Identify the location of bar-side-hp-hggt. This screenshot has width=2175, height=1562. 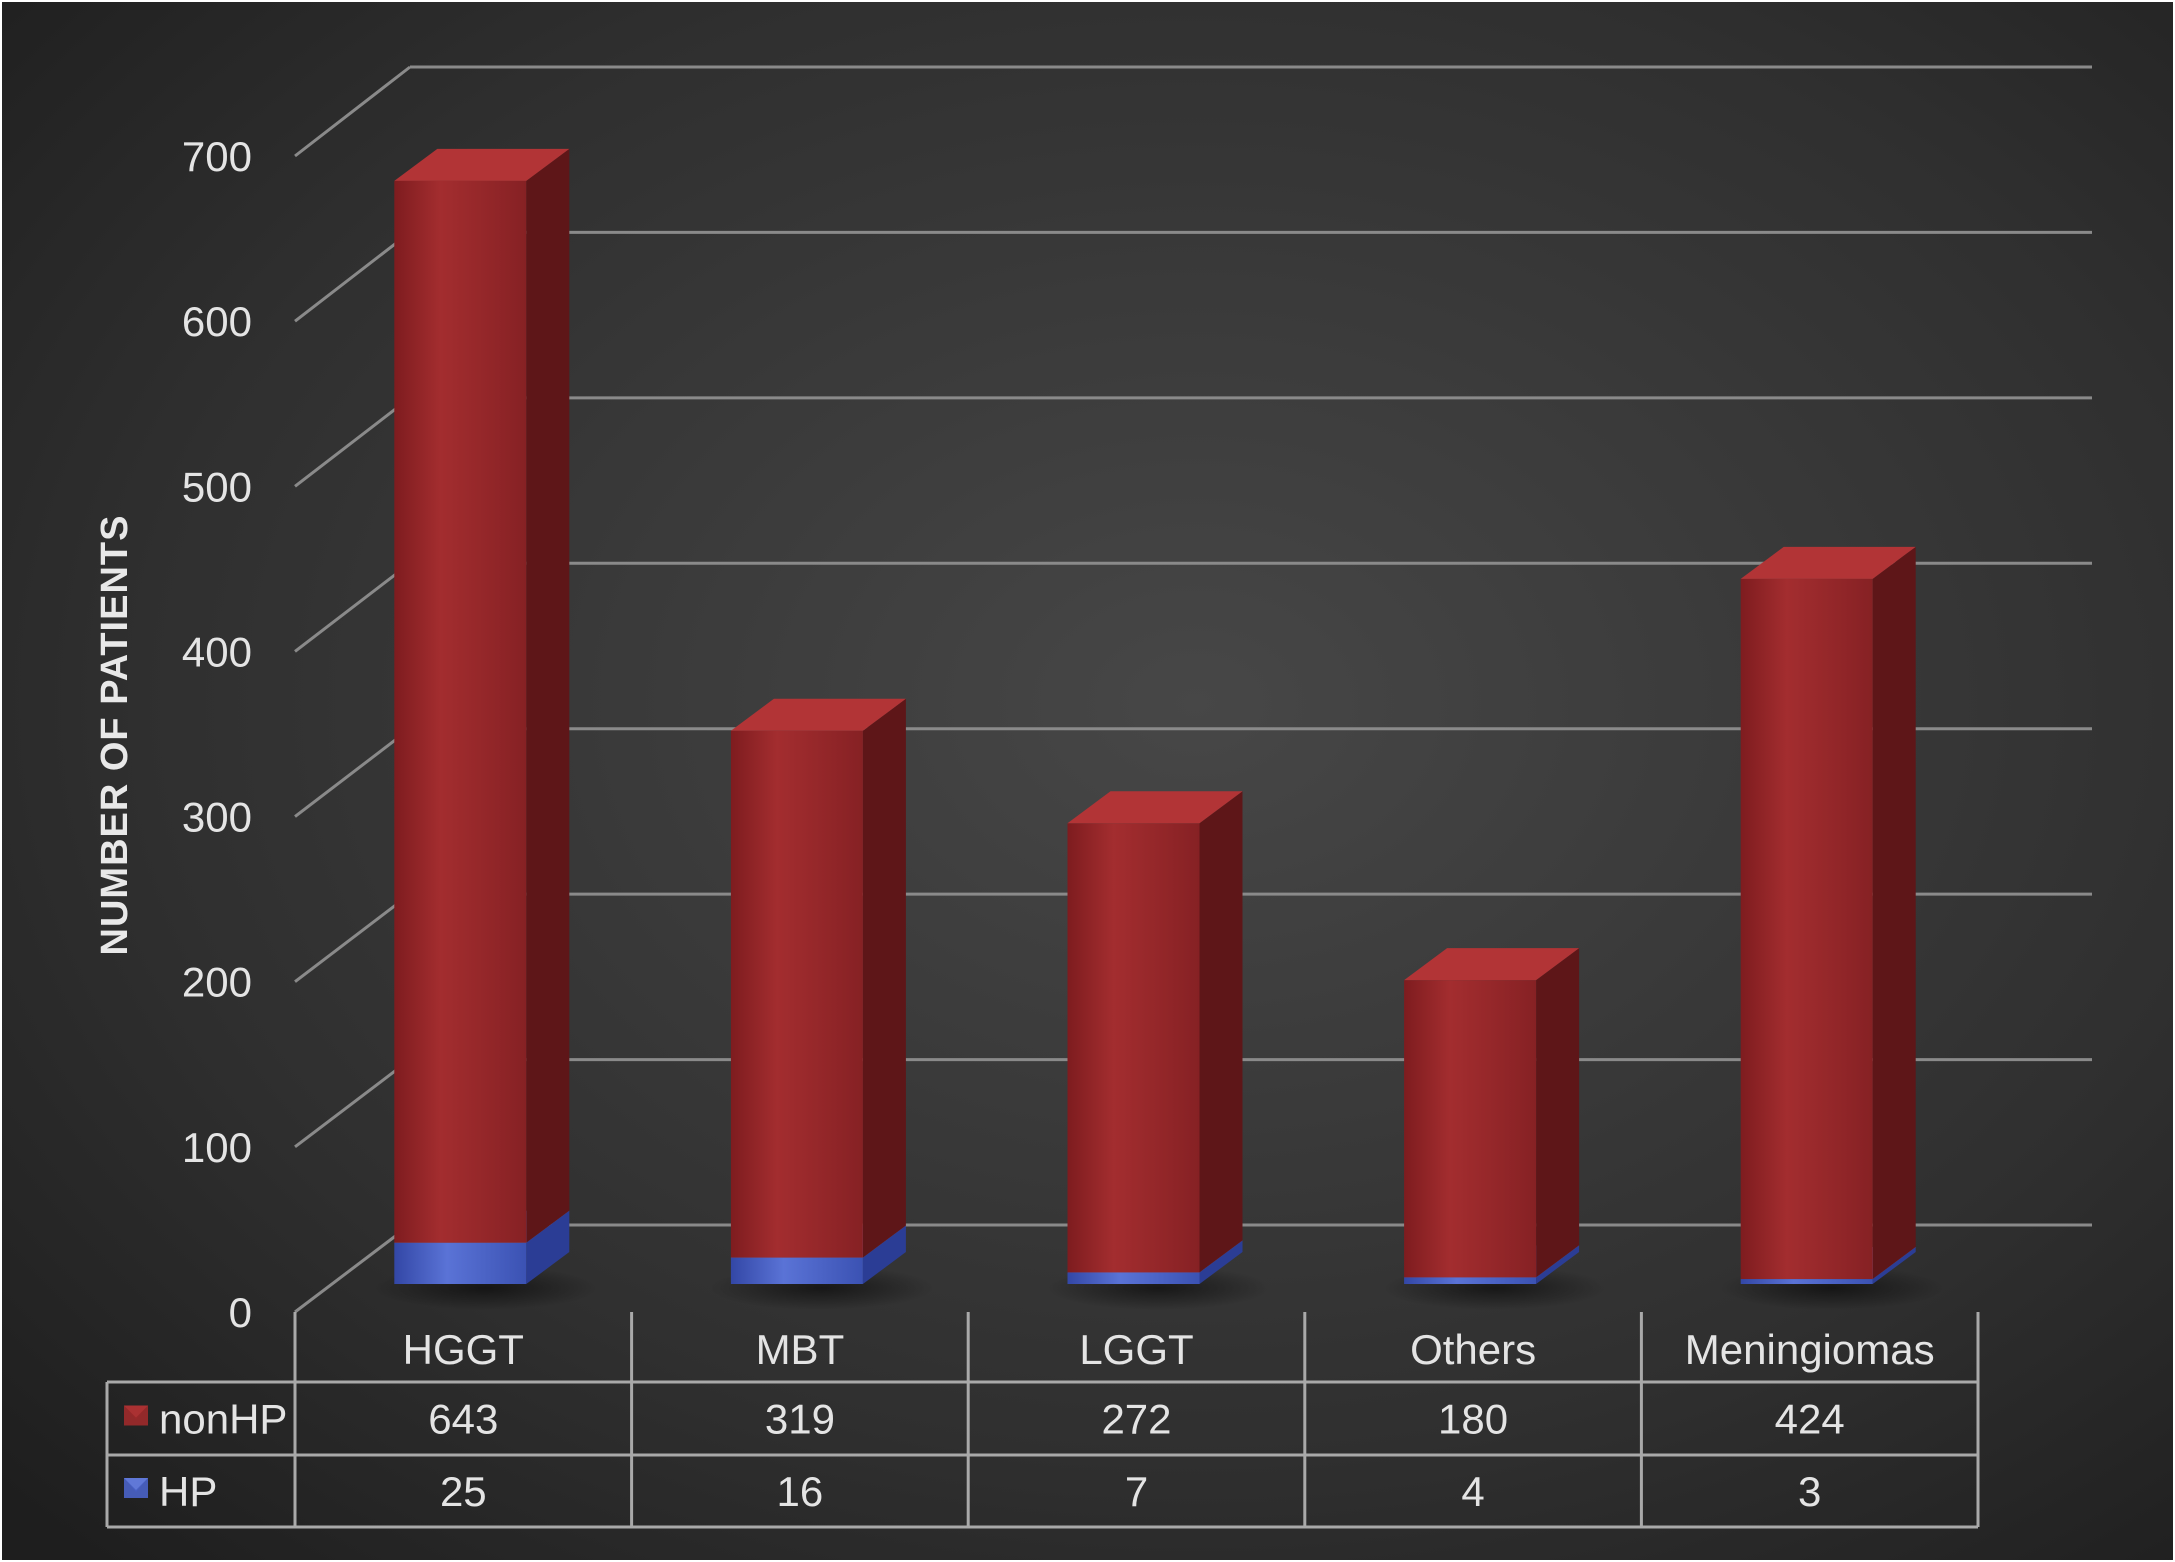
(548, 1247).